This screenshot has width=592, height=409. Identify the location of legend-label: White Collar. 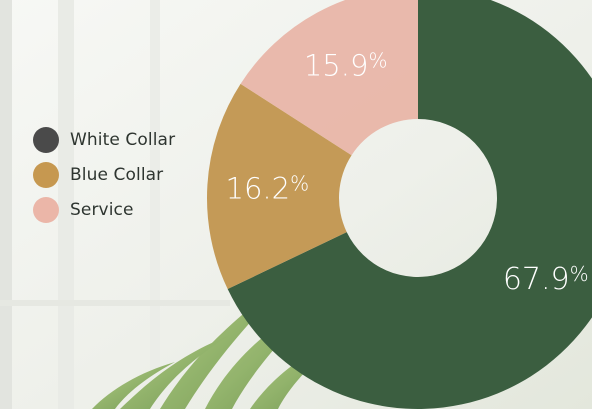
(123, 140).